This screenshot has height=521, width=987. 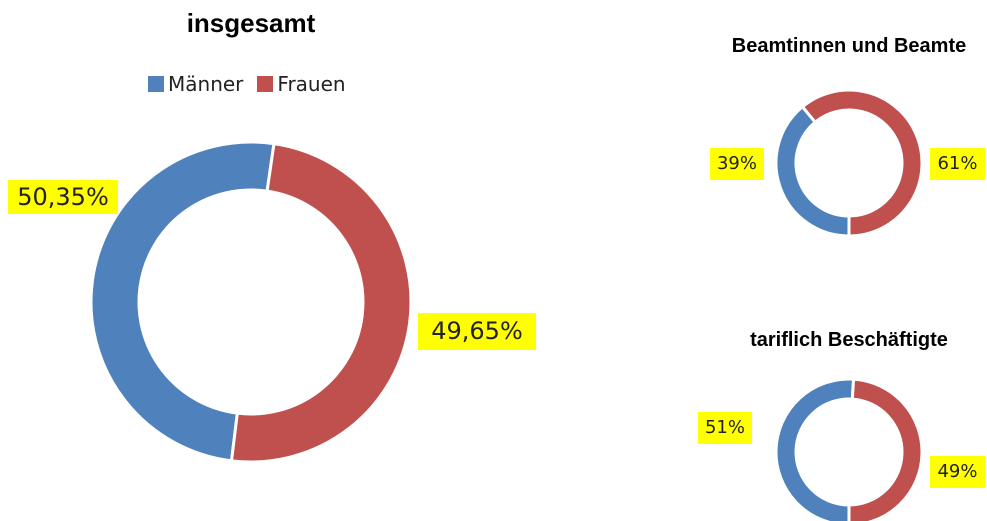 What do you see at coordinates (849, 340) in the screenshot?
I see `chart-title: tariflich Beschäftigte` at bounding box center [849, 340].